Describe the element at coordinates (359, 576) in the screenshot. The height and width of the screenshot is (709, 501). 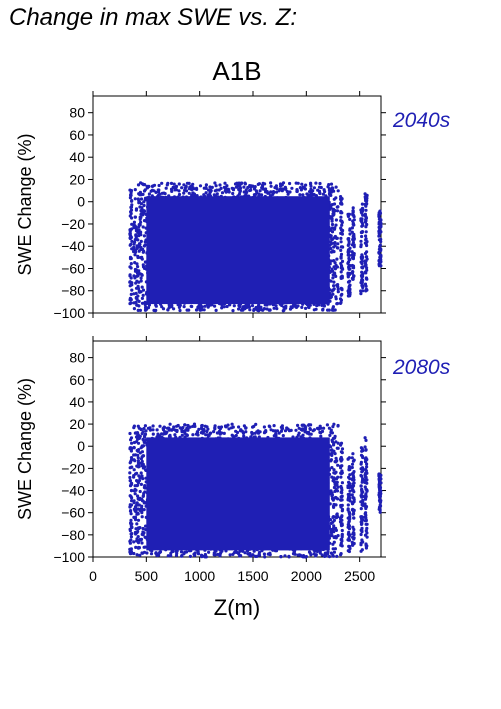
I see `x-tick-label: 2500` at that location.